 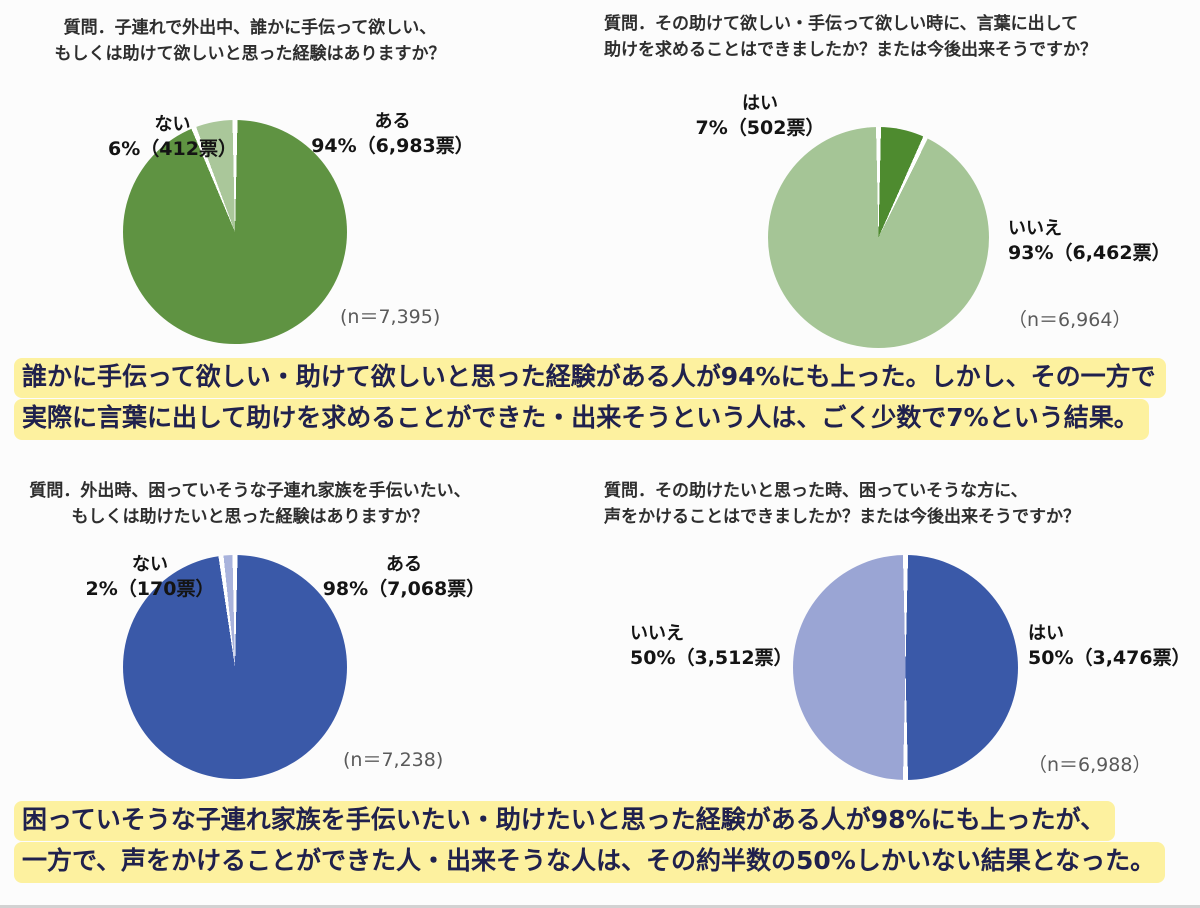 I want to click on chart3-nai-value: 2%（170票）, so click(x=150, y=589).